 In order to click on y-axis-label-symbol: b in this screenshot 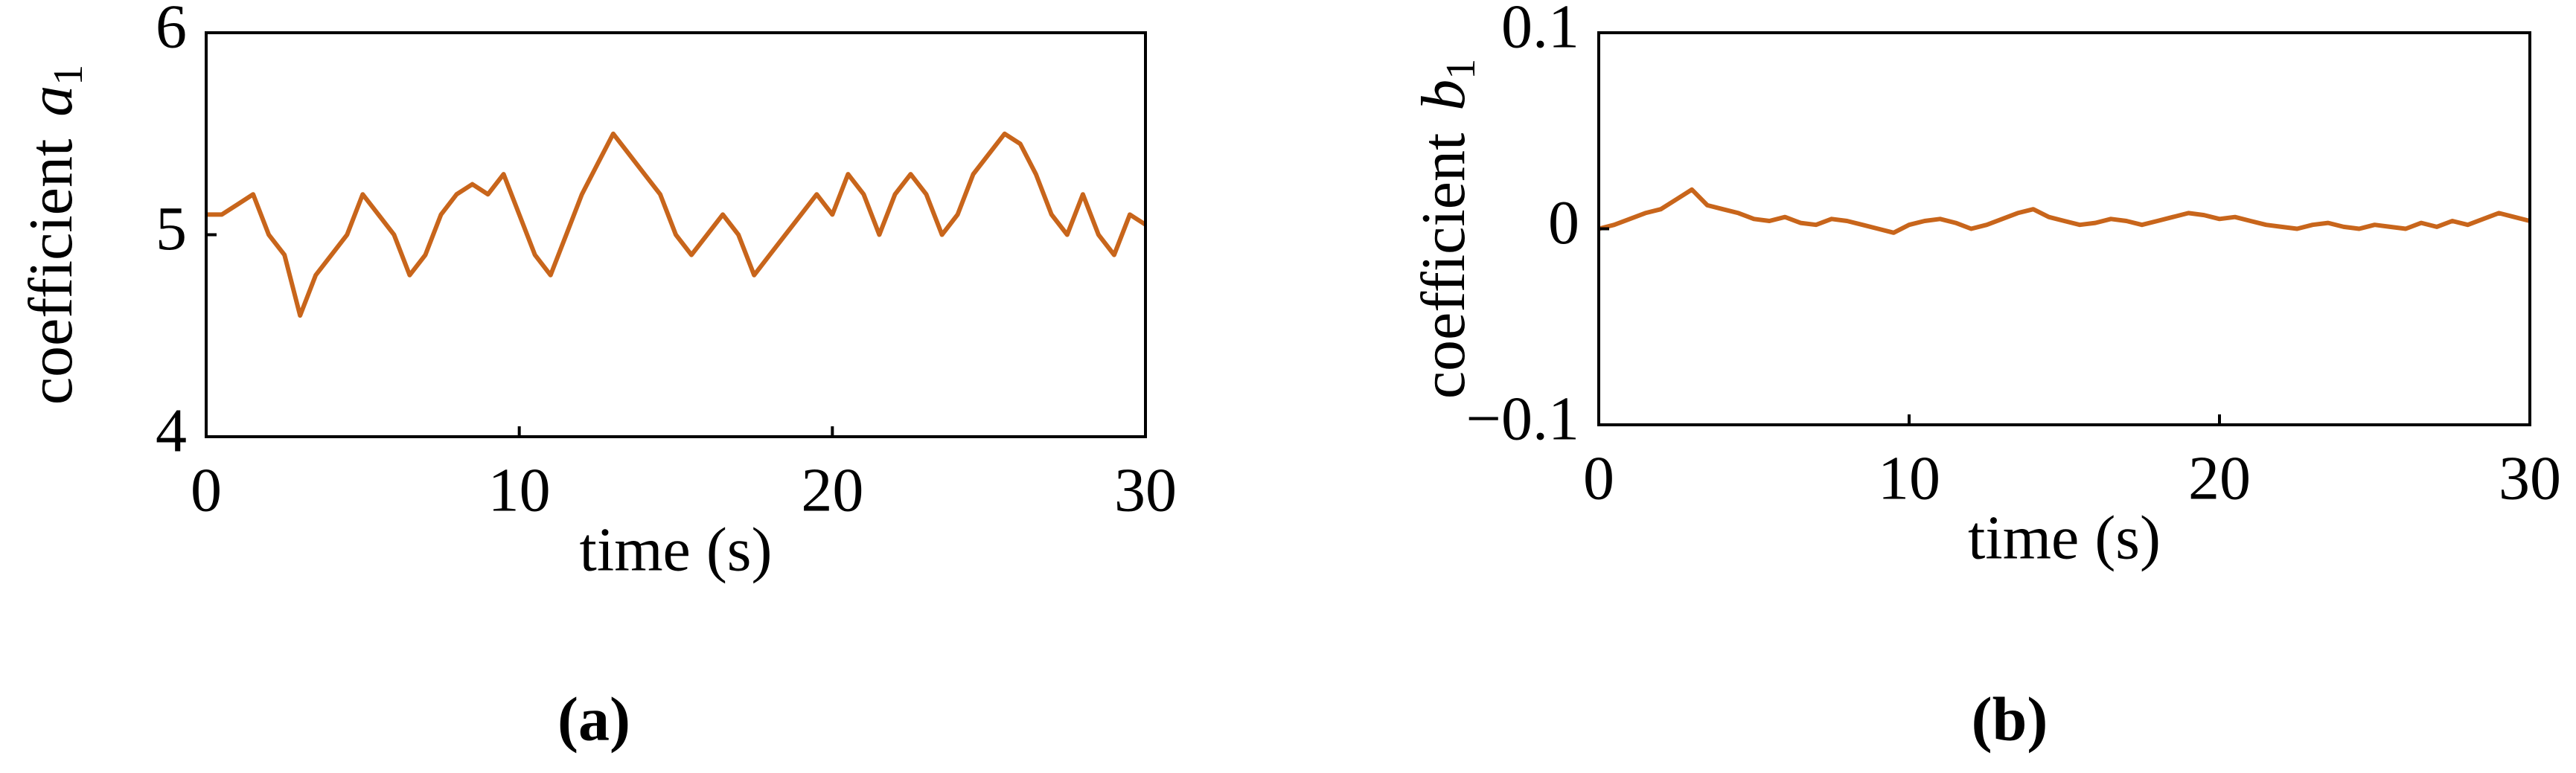, I will do `click(1443, 95)`.